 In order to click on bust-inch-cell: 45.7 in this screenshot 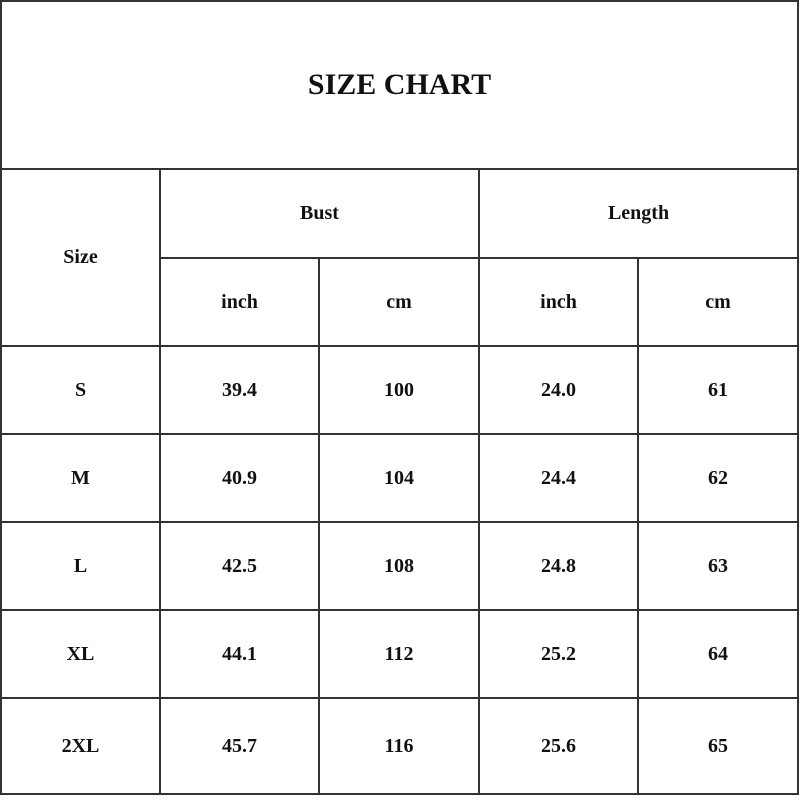, I will do `click(239, 746)`.